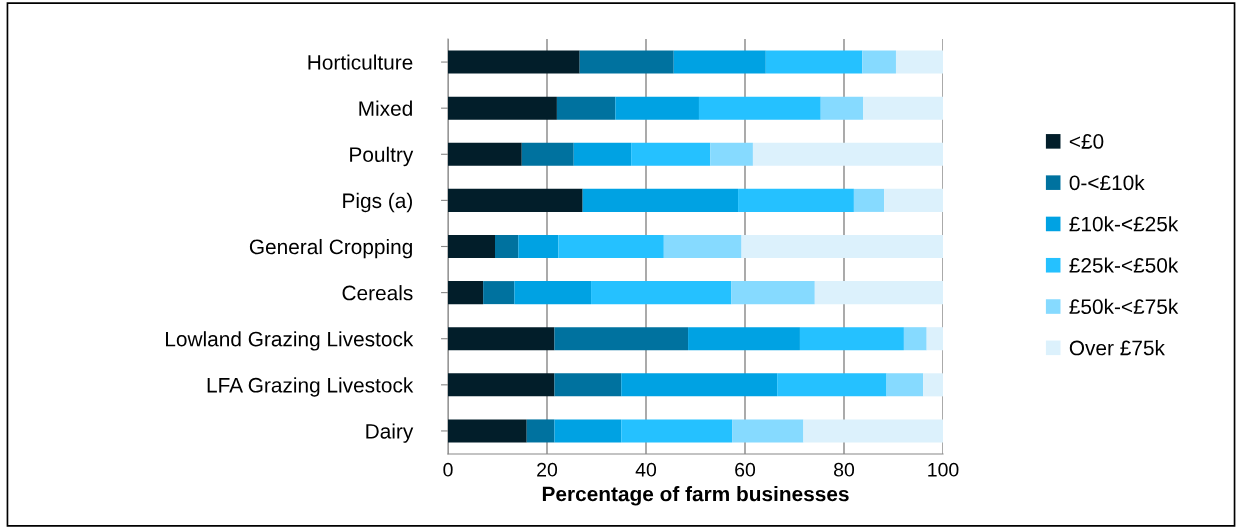  Describe the element at coordinates (390, 433) in the screenshot. I see `y-tick-label: Dairy` at that location.